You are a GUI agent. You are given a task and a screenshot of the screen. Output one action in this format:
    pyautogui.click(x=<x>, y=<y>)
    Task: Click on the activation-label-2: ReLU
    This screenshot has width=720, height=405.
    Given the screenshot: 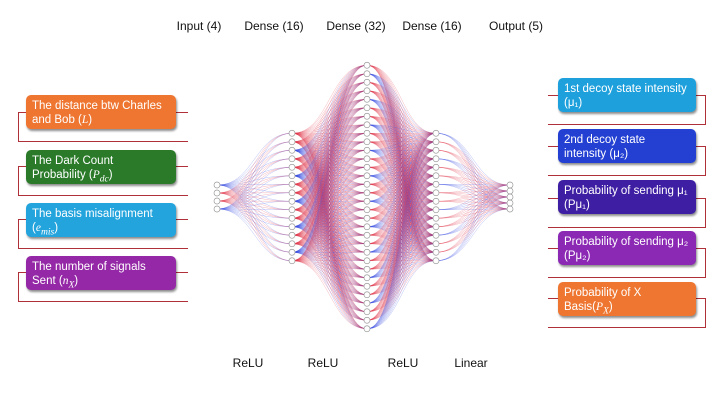 What is the action you would take?
    pyautogui.click(x=323, y=363)
    